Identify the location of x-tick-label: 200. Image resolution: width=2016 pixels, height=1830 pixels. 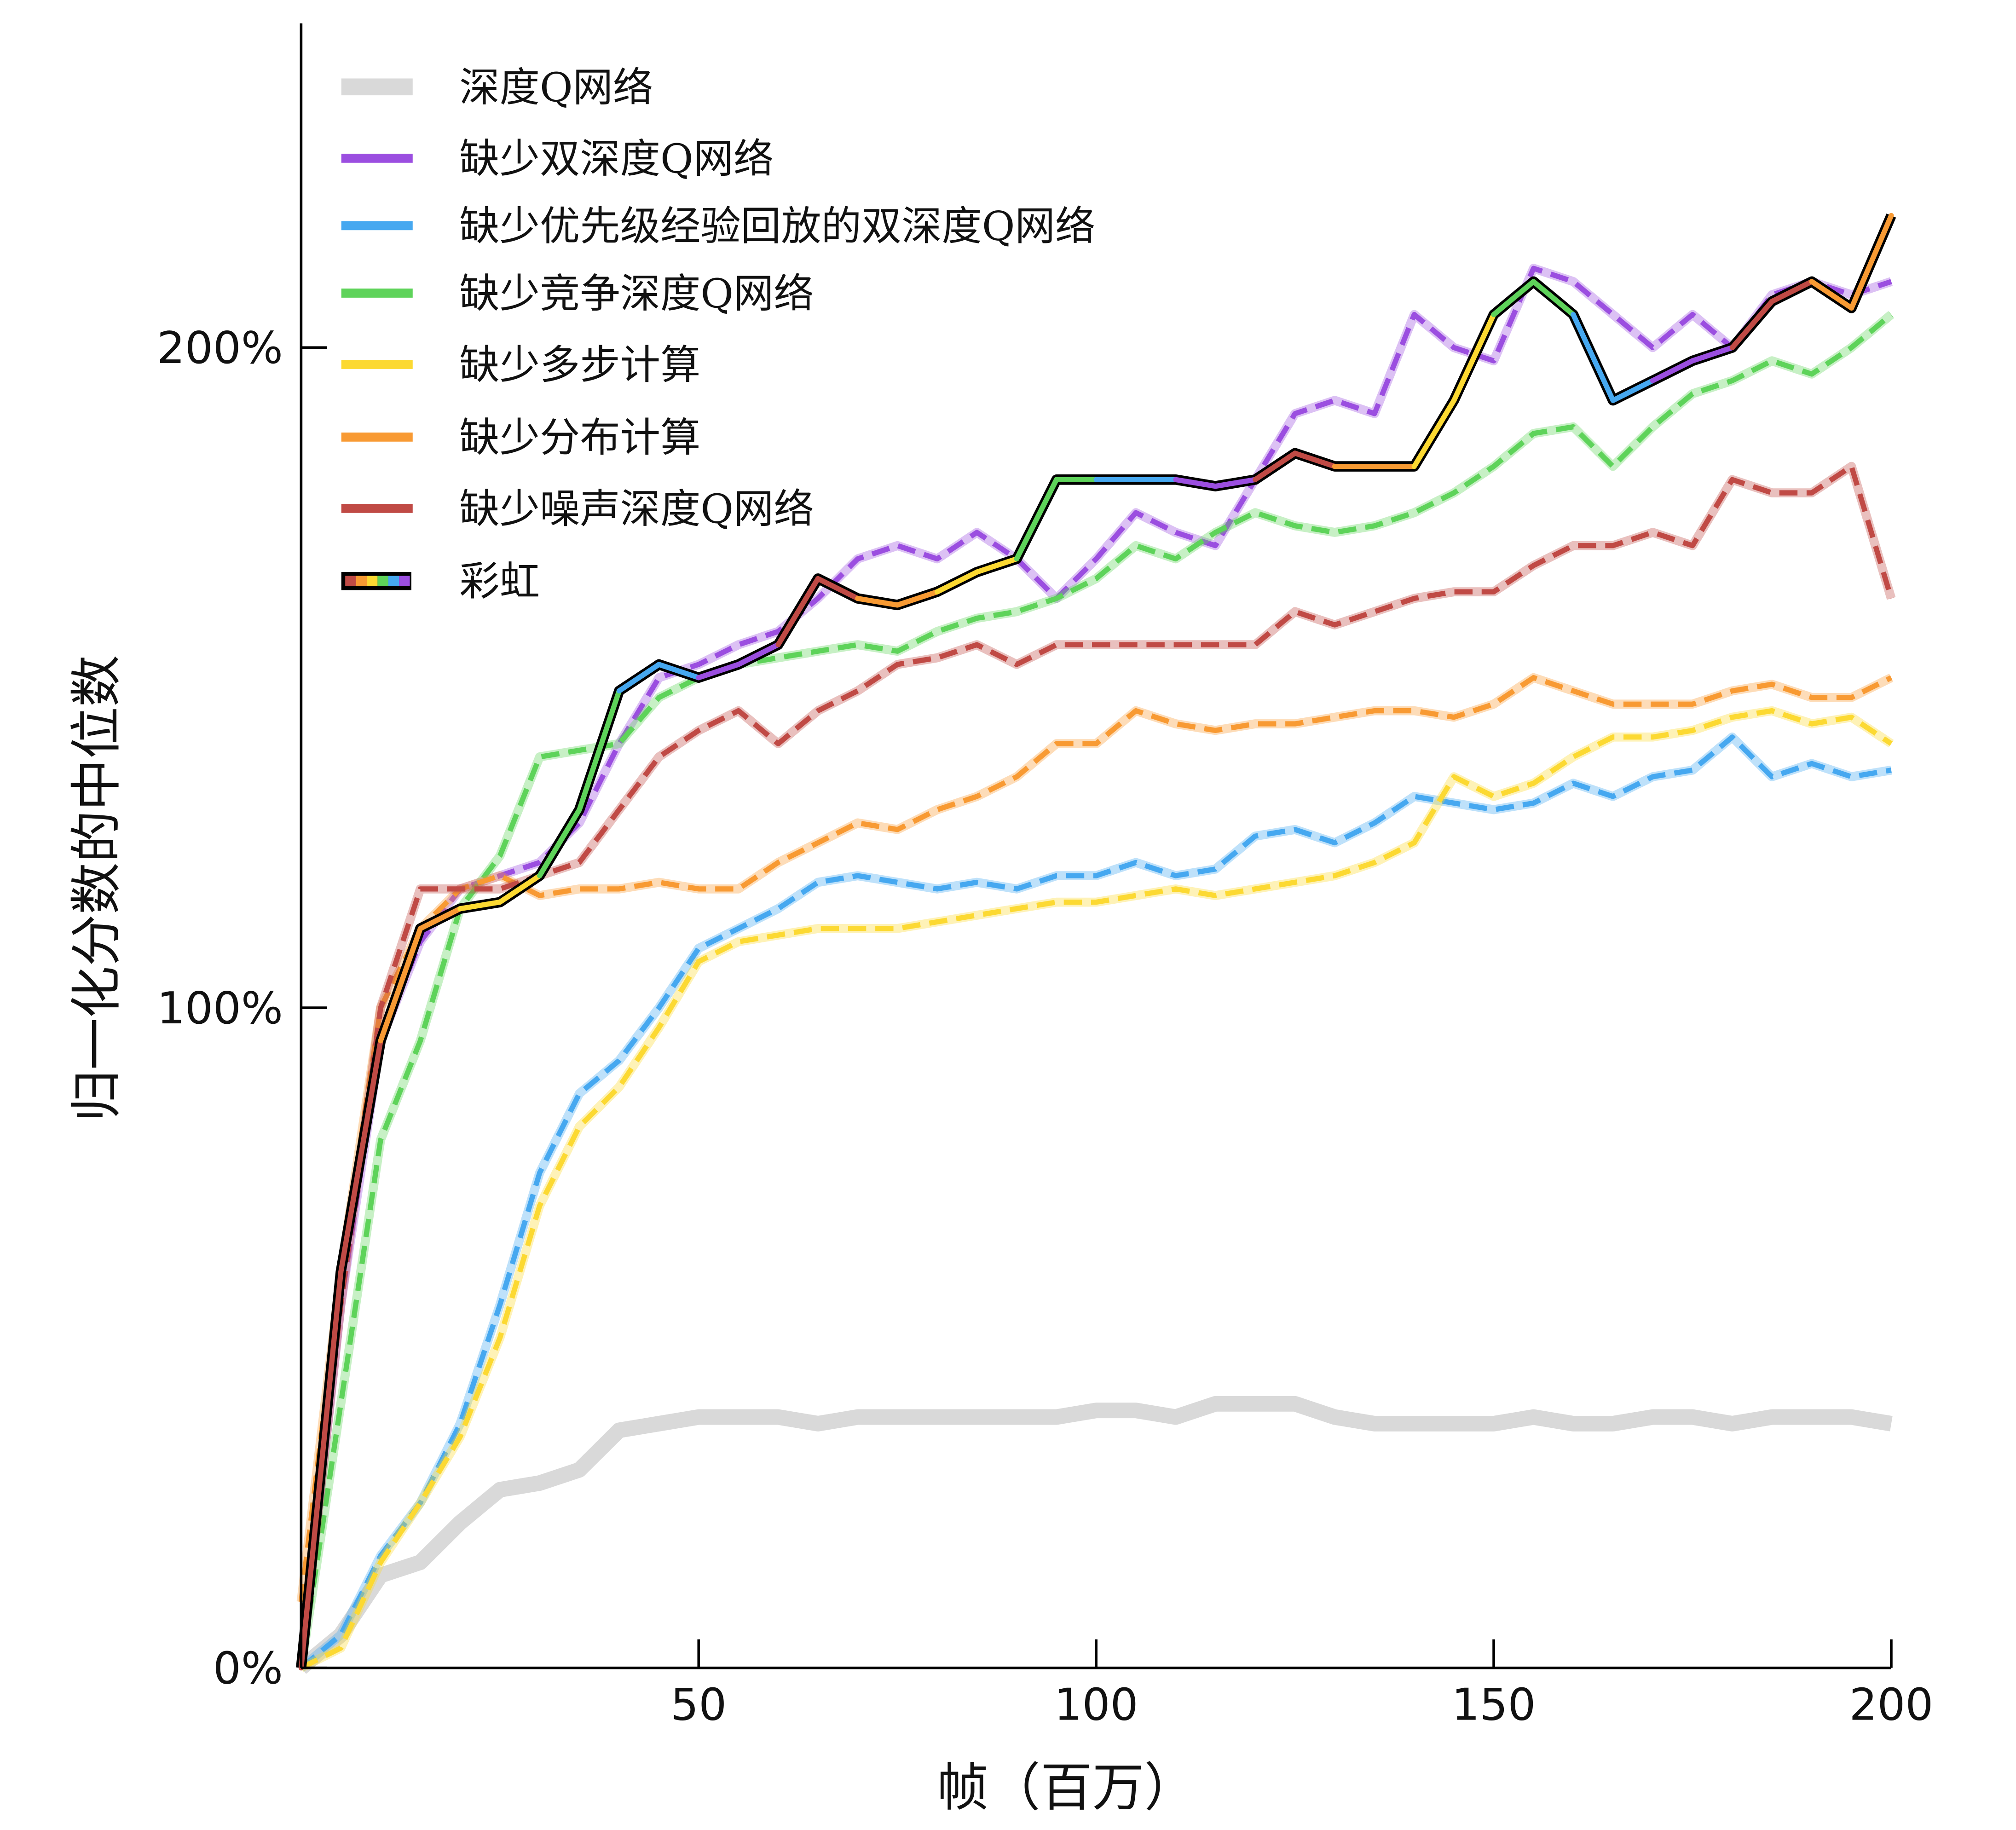
(1891, 1704).